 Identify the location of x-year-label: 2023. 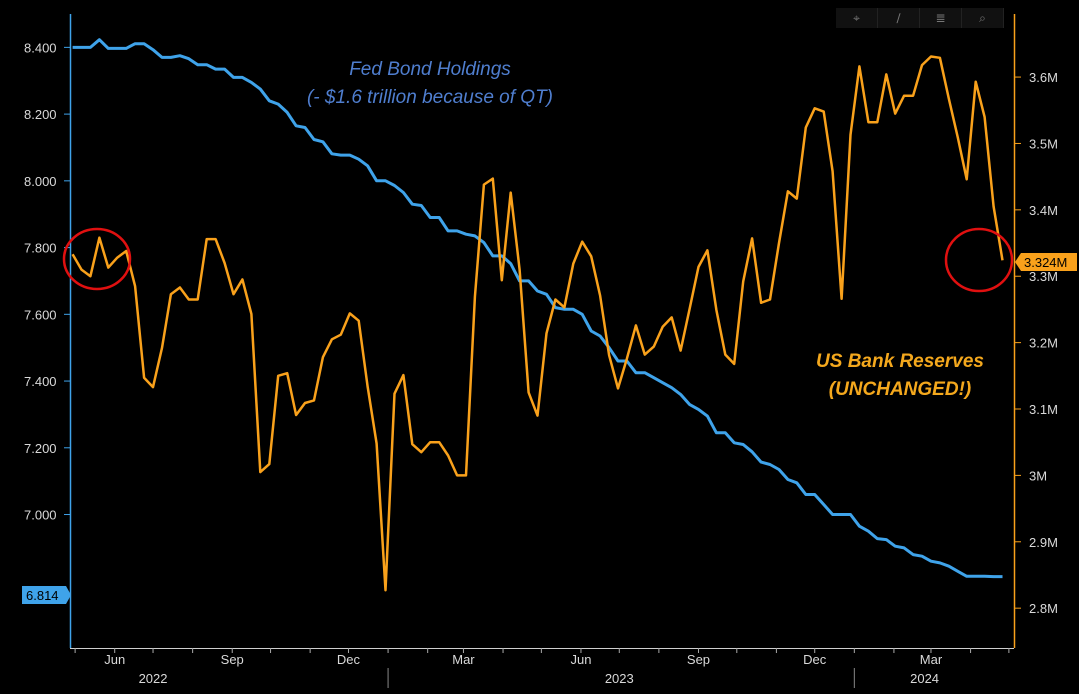
(619, 678).